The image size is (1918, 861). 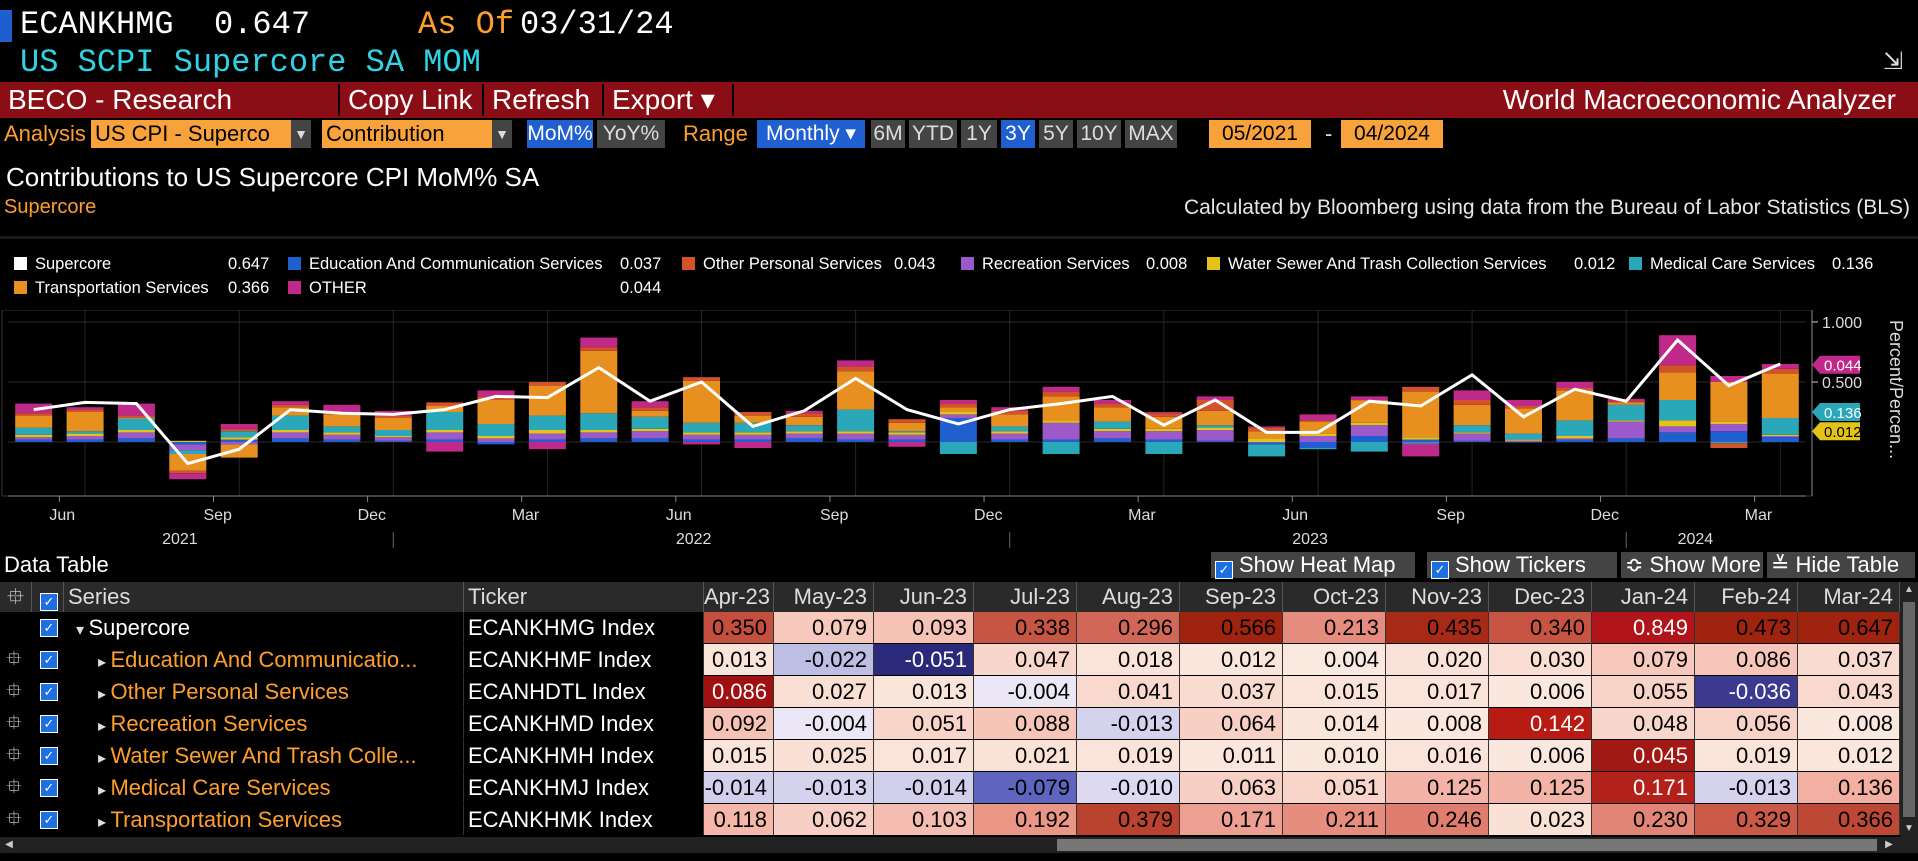 What do you see at coordinates (824, 659) in the screenshot?
I see `value-cell: -0.022` at bounding box center [824, 659].